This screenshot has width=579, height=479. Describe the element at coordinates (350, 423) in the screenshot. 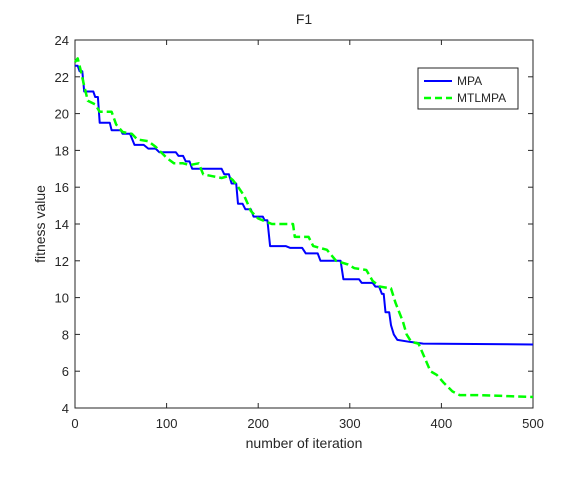

I see `x-tick-label: 300` at that location.